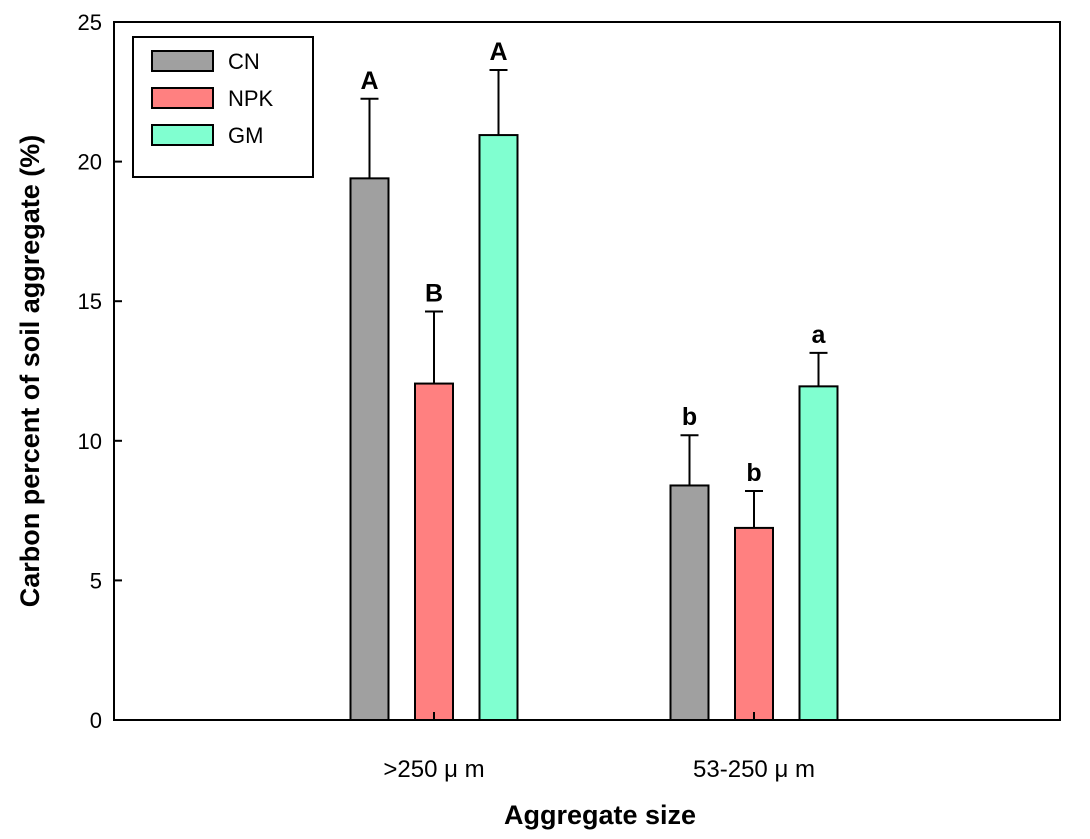  I want to click on legend: CN NPK GM, so click(223, 107).